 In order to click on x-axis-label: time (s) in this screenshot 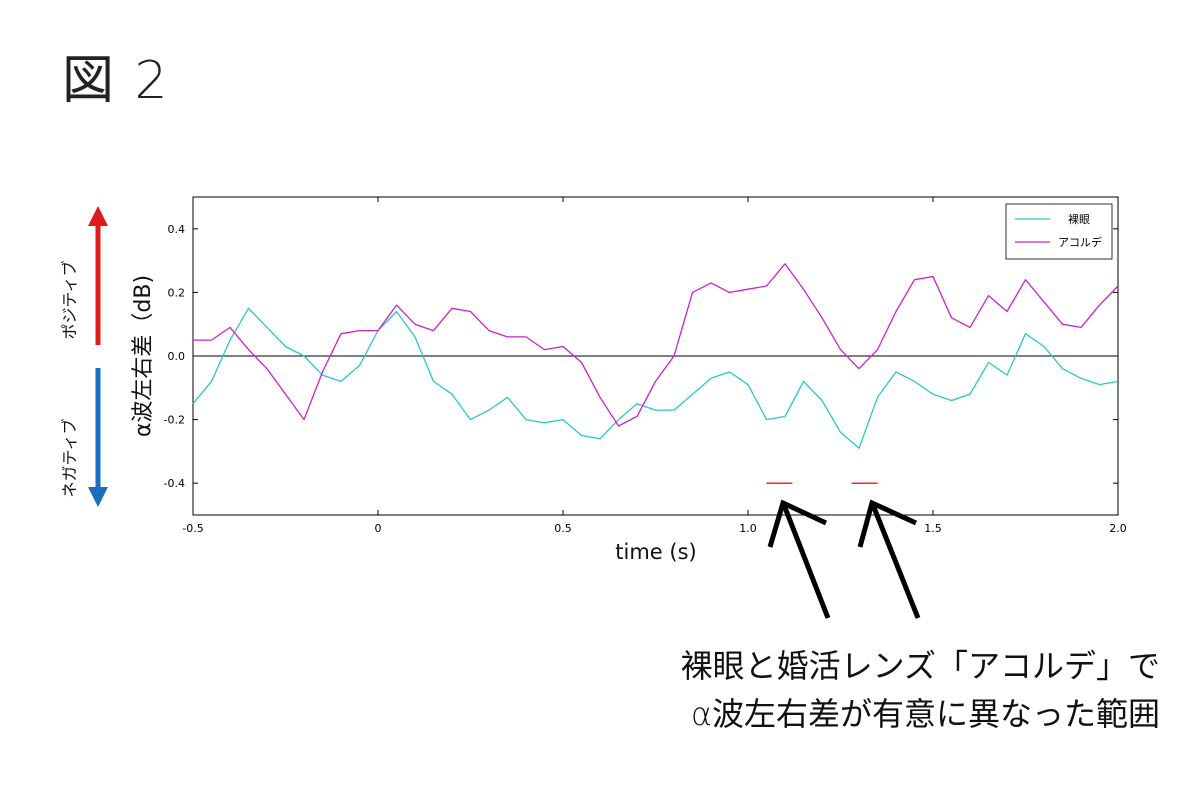, I will do `click(655, 552)`.